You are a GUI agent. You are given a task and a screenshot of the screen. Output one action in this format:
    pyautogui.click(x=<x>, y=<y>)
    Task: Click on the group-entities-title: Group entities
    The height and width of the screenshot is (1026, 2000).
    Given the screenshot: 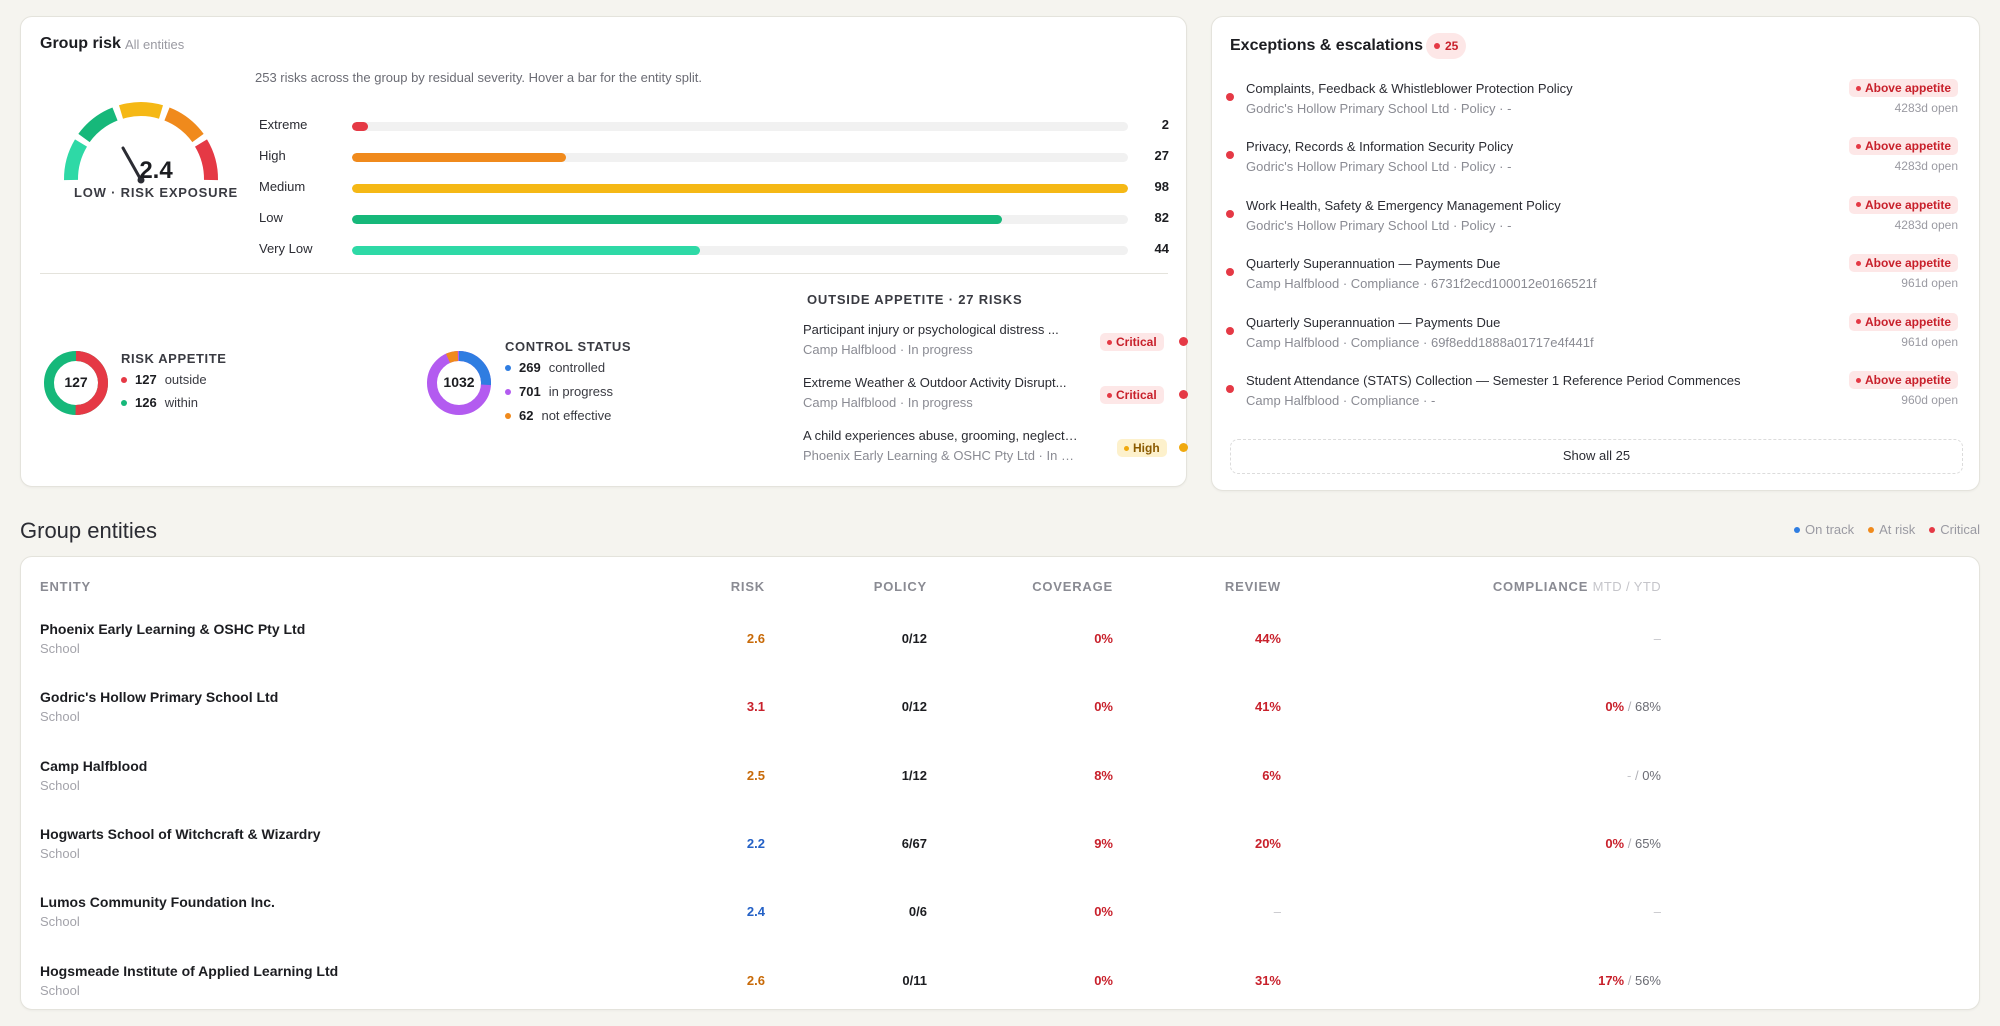 What is the action you would take?
    pyautogui.click(x=88, y=530)
    